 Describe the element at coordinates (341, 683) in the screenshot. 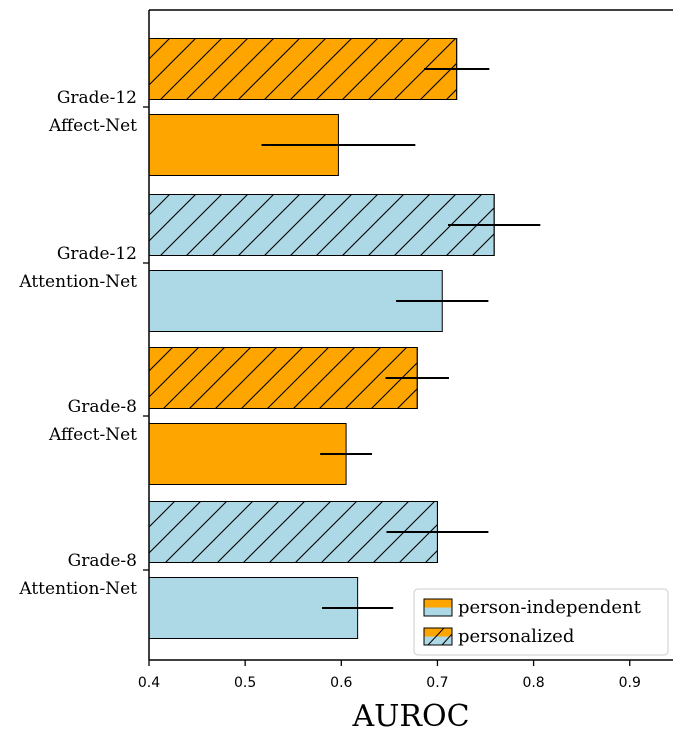

I see `x-tick-label: 0.6` at that location.